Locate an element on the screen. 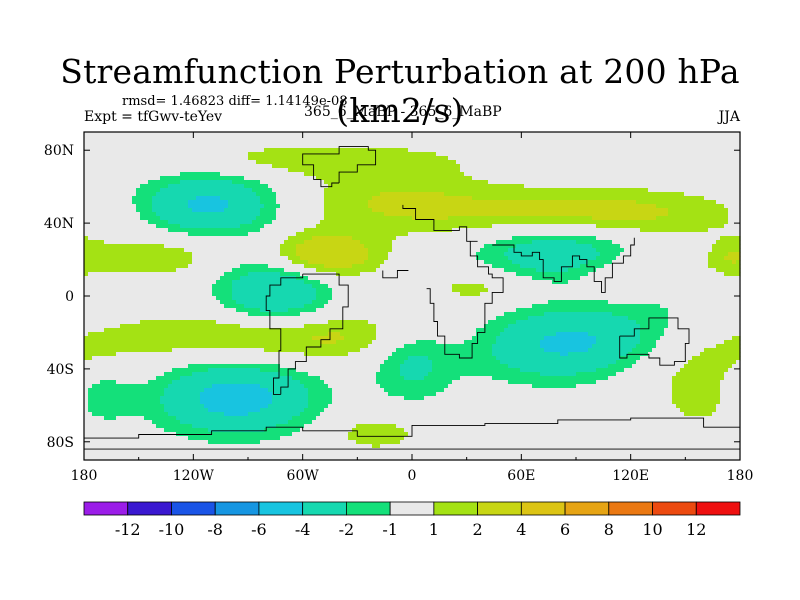 The height and width of the screenshot is (600, 800). colorbar-label: 12 is located at coordinates (696, 529).